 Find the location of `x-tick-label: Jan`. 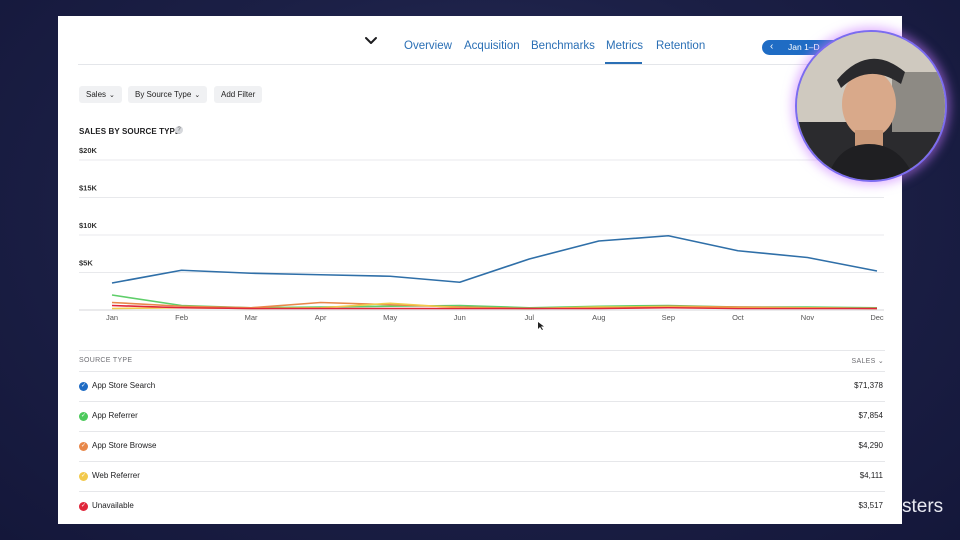

x-tick-label: Jan is located at coordinates (112, 317).